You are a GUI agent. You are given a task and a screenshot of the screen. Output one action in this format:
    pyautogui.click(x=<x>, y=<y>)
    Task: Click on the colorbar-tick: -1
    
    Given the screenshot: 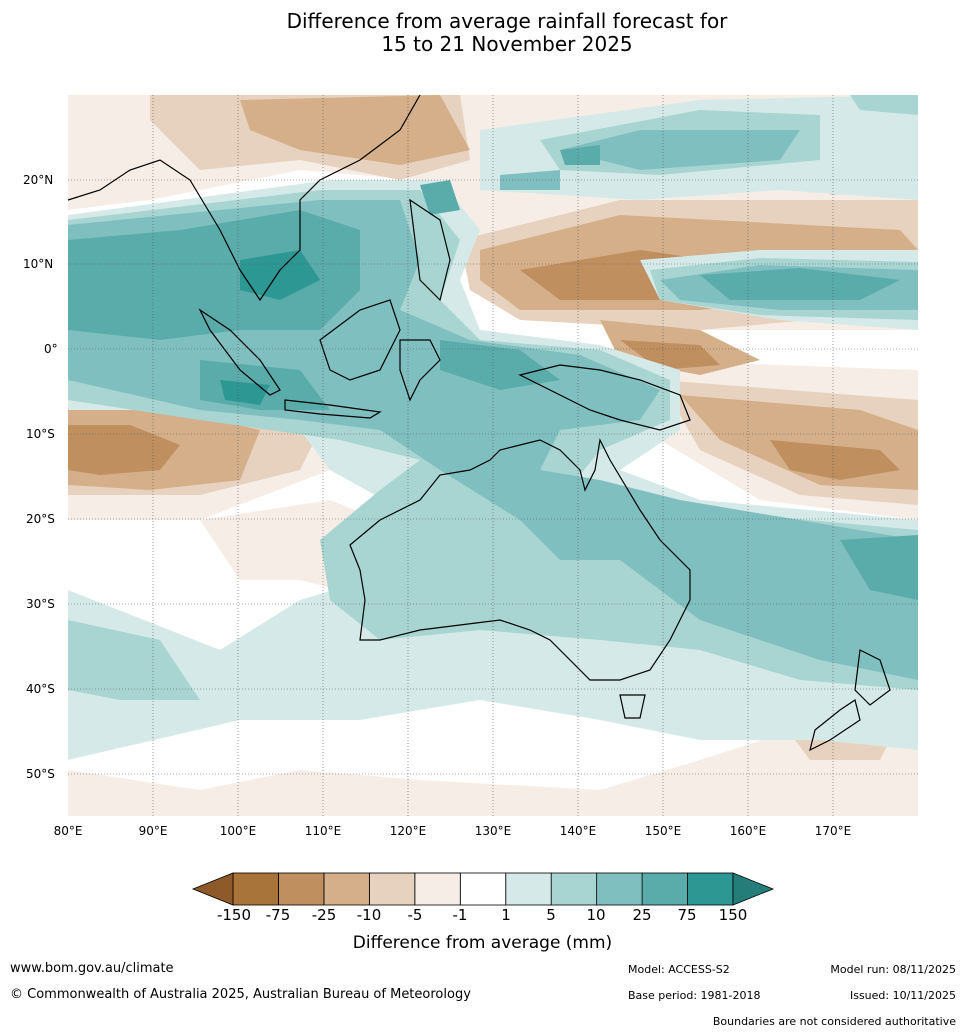 What is the action you would take?
    pyautogui.click(x=460, y=915)
    